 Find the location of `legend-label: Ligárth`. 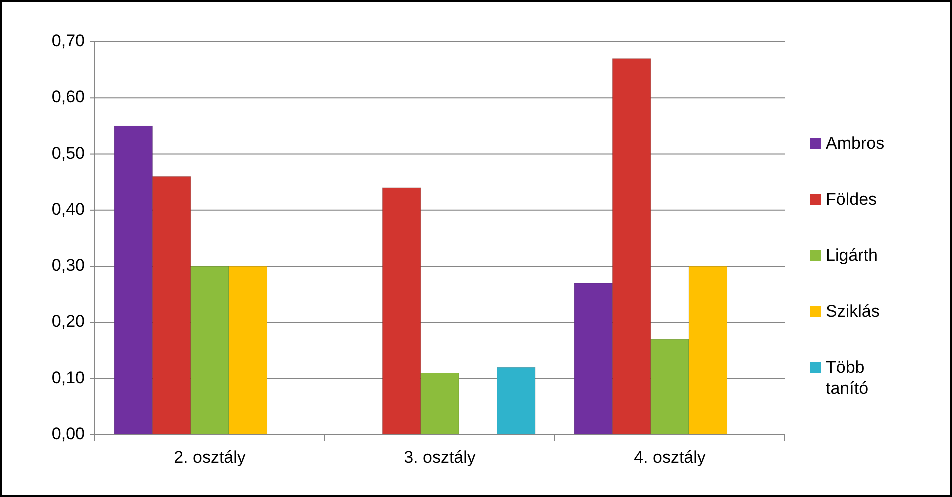

legend-label: Ligárth is located at coordinates (852, 256).